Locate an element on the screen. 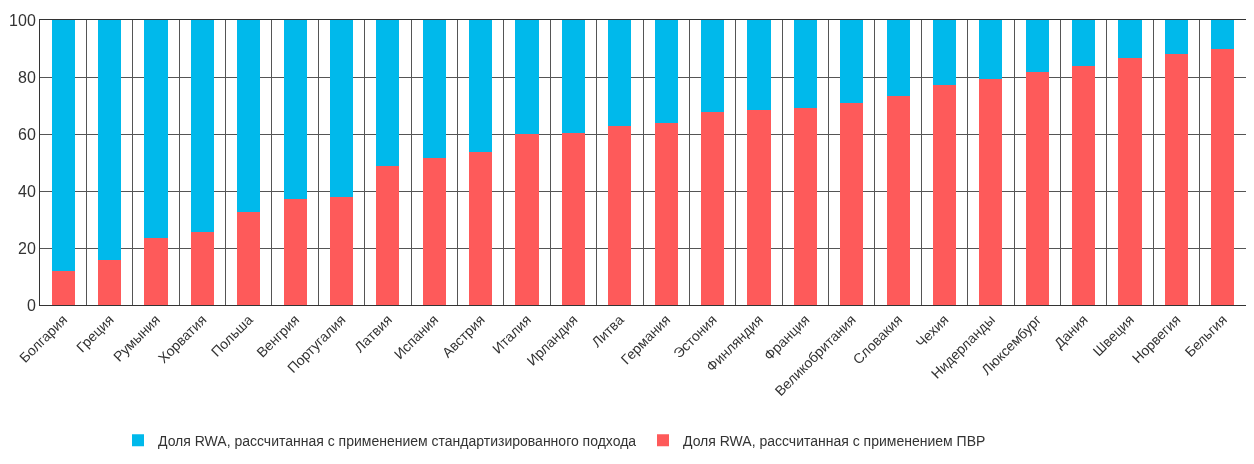 The image size is (1254, 464). y-tick-label: 60 is located at coordinates (27, 134).